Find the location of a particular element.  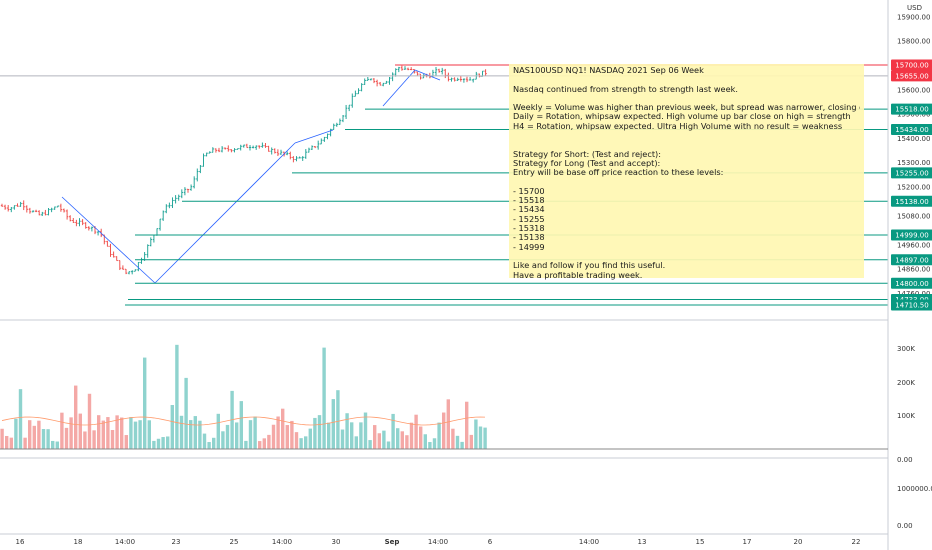

time-tick-label: 30 is located at coordinates (336, 542).